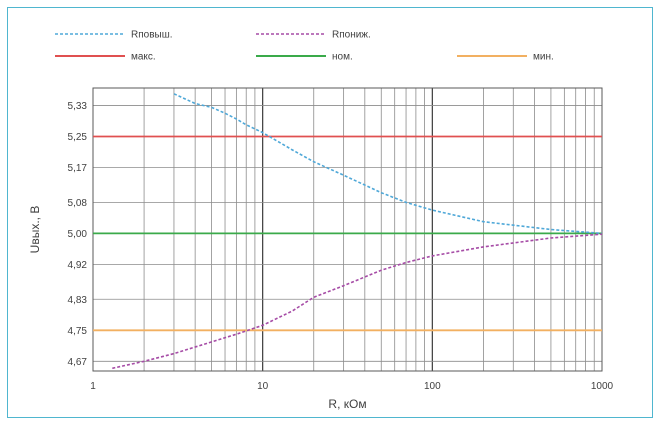  What do you see at coordinates (152, 35) in the screenshot?
I see `legend-label-0: Rповыш.` at bounding box center [152, 35].